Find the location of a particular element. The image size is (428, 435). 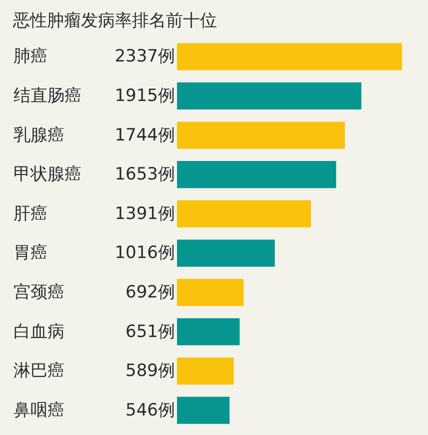

data-label: 2337例 is located at coordinates (144, 56).